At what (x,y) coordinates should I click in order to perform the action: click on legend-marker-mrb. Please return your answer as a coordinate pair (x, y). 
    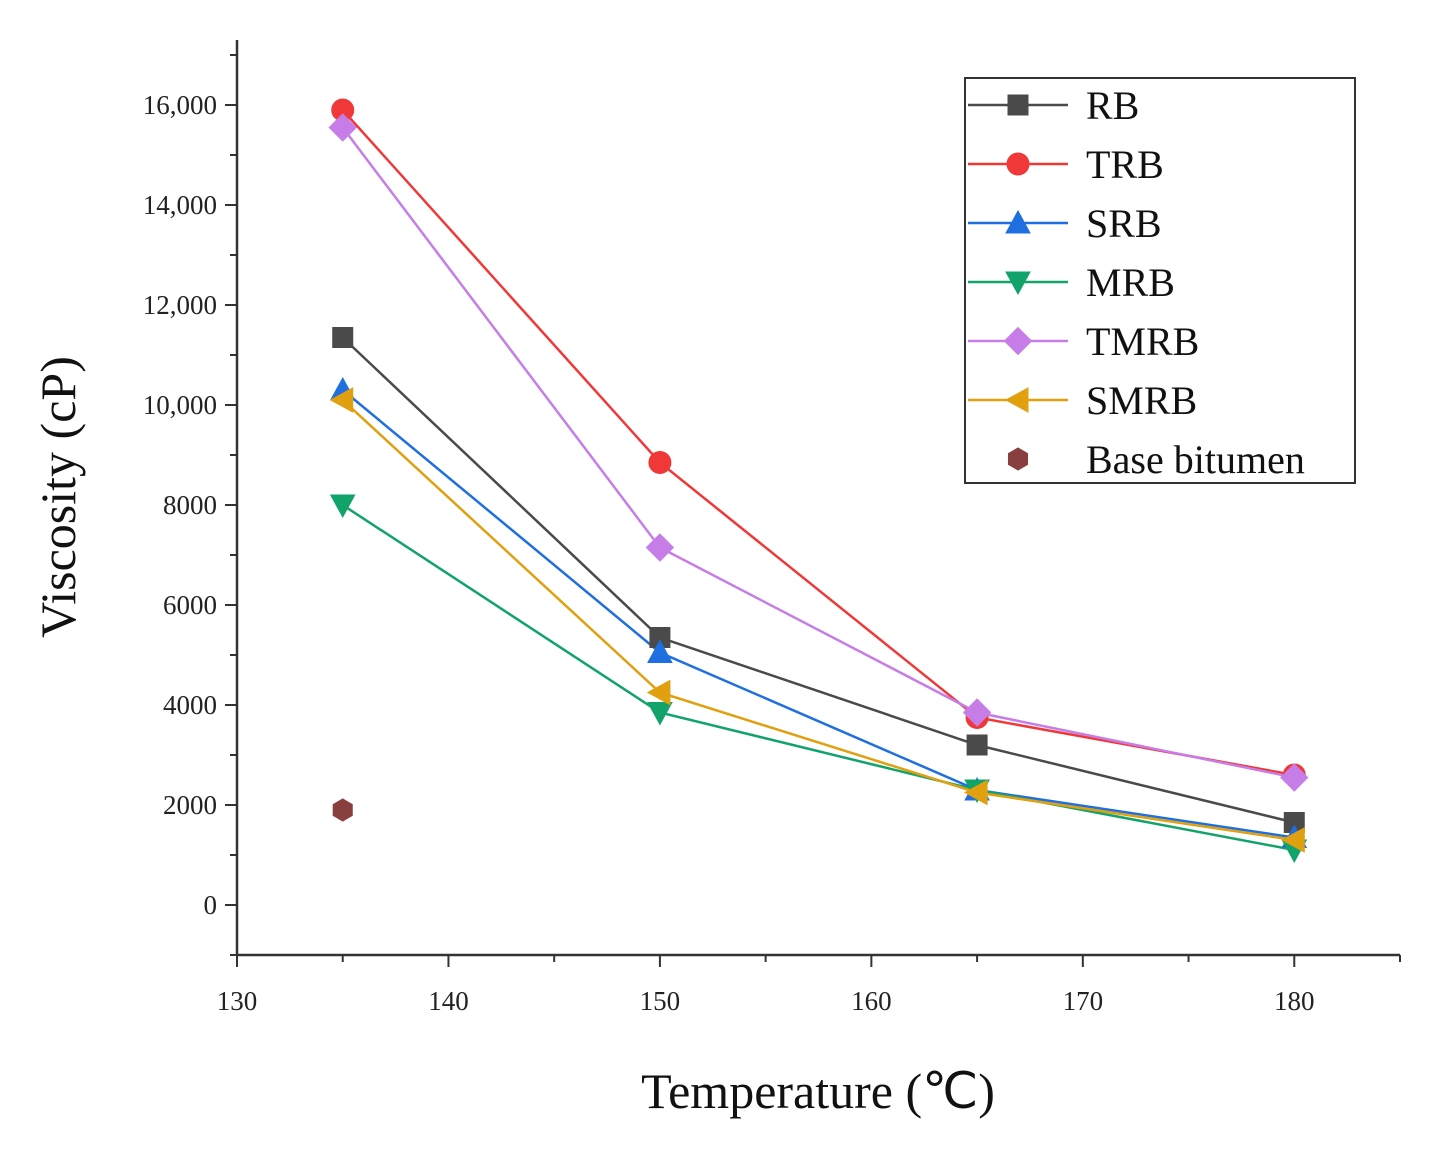
    Looking at the image, I should click on (1018, 283).